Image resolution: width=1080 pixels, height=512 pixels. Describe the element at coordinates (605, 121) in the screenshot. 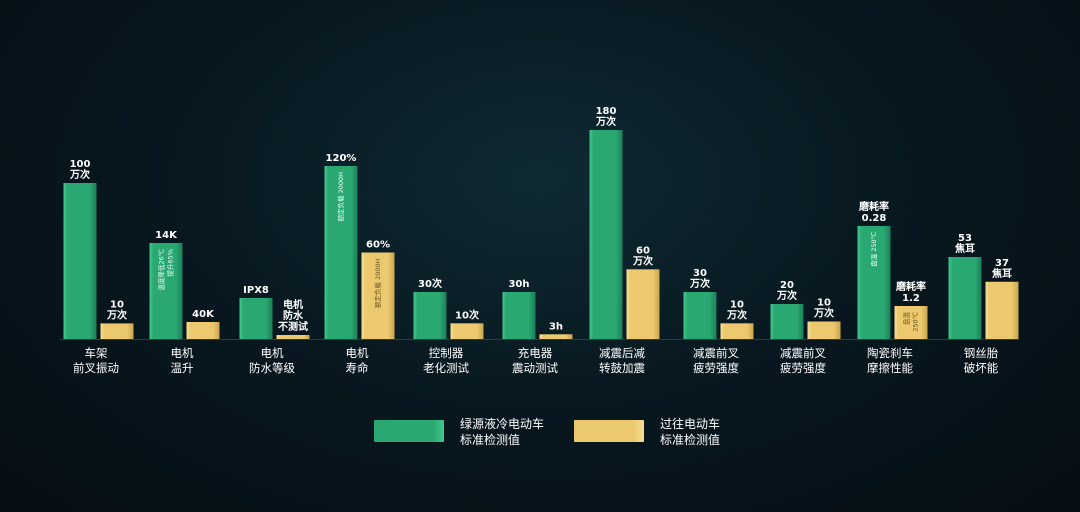

I see `bar-value-label-ours-6-1: 万次` at that location.